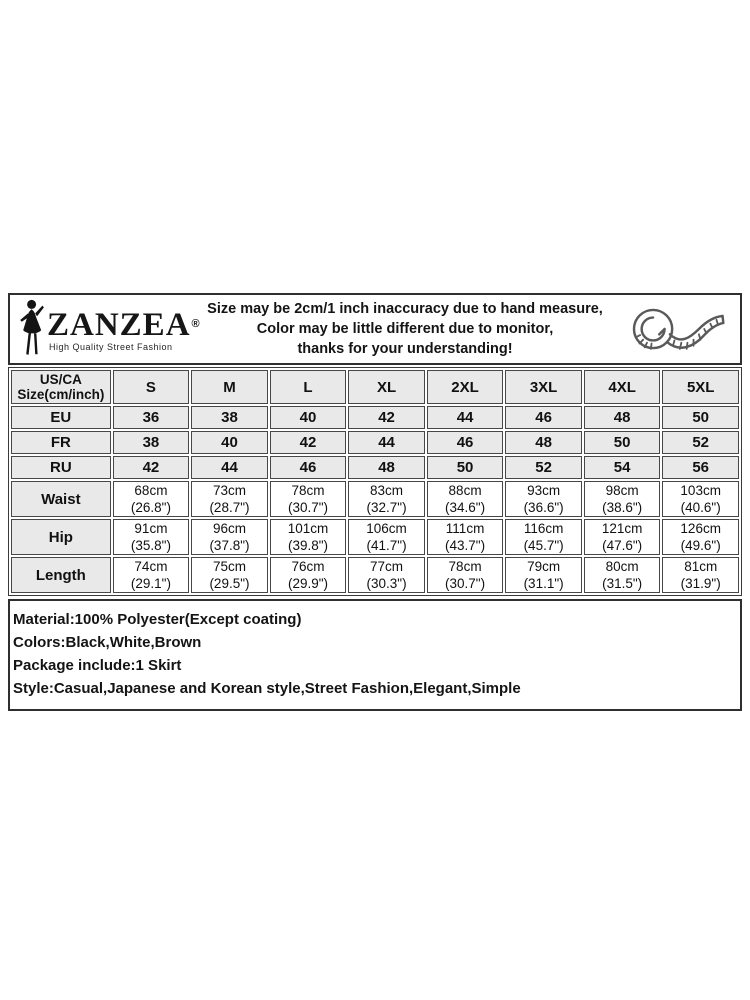 The image size is (750, 1000). Describe the element at coordinates (119, 324) in the screenshot. I see `brand-name: ZANZEA` at that location.